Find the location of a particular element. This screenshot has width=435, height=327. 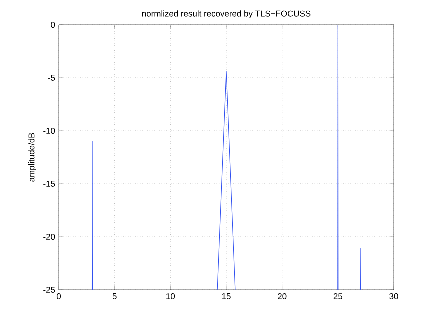

y-tick-label: -25 is located at coordinates (50, 290).